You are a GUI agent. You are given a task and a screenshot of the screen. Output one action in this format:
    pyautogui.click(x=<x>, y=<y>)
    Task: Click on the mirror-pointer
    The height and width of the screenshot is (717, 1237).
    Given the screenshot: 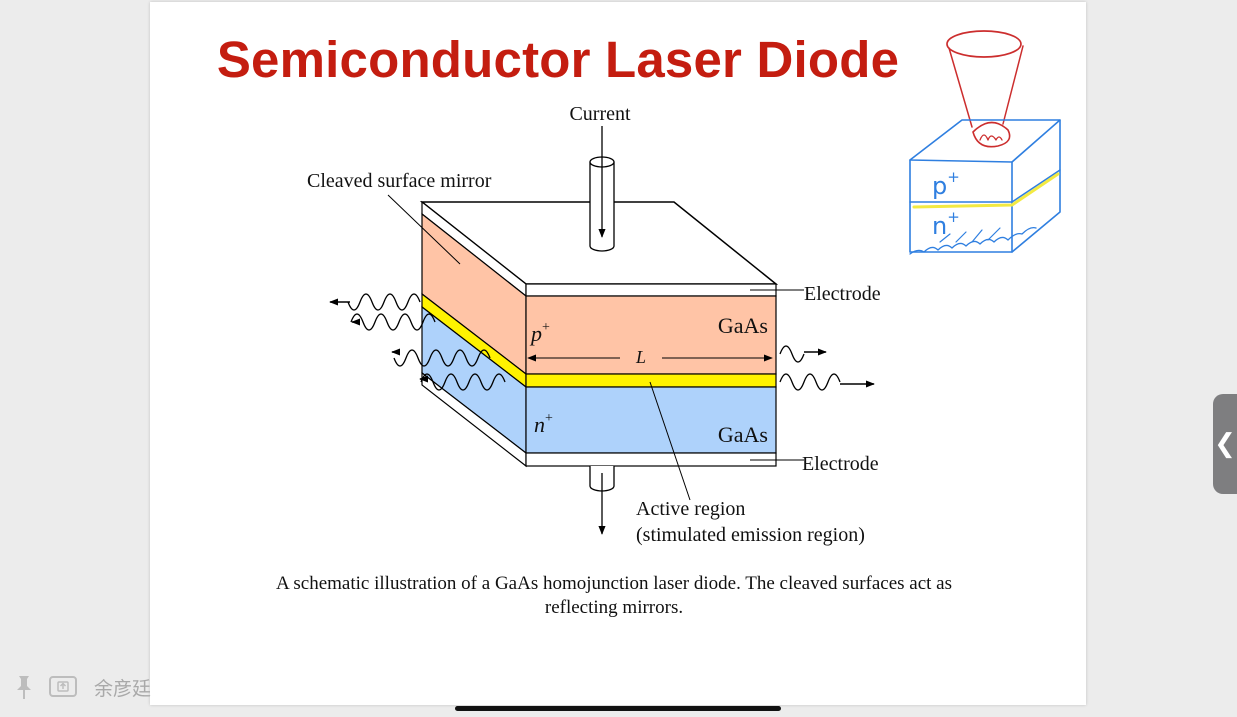 What is the action you would take?
    pyautogui.click(x=424, y=229)
    